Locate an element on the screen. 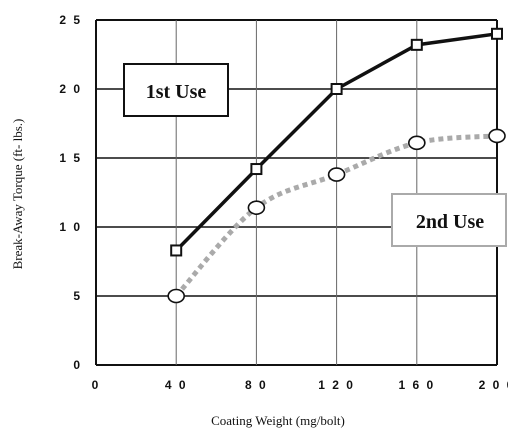  y-tick-label-15: 1 5 is located at coordinates (70, 158).